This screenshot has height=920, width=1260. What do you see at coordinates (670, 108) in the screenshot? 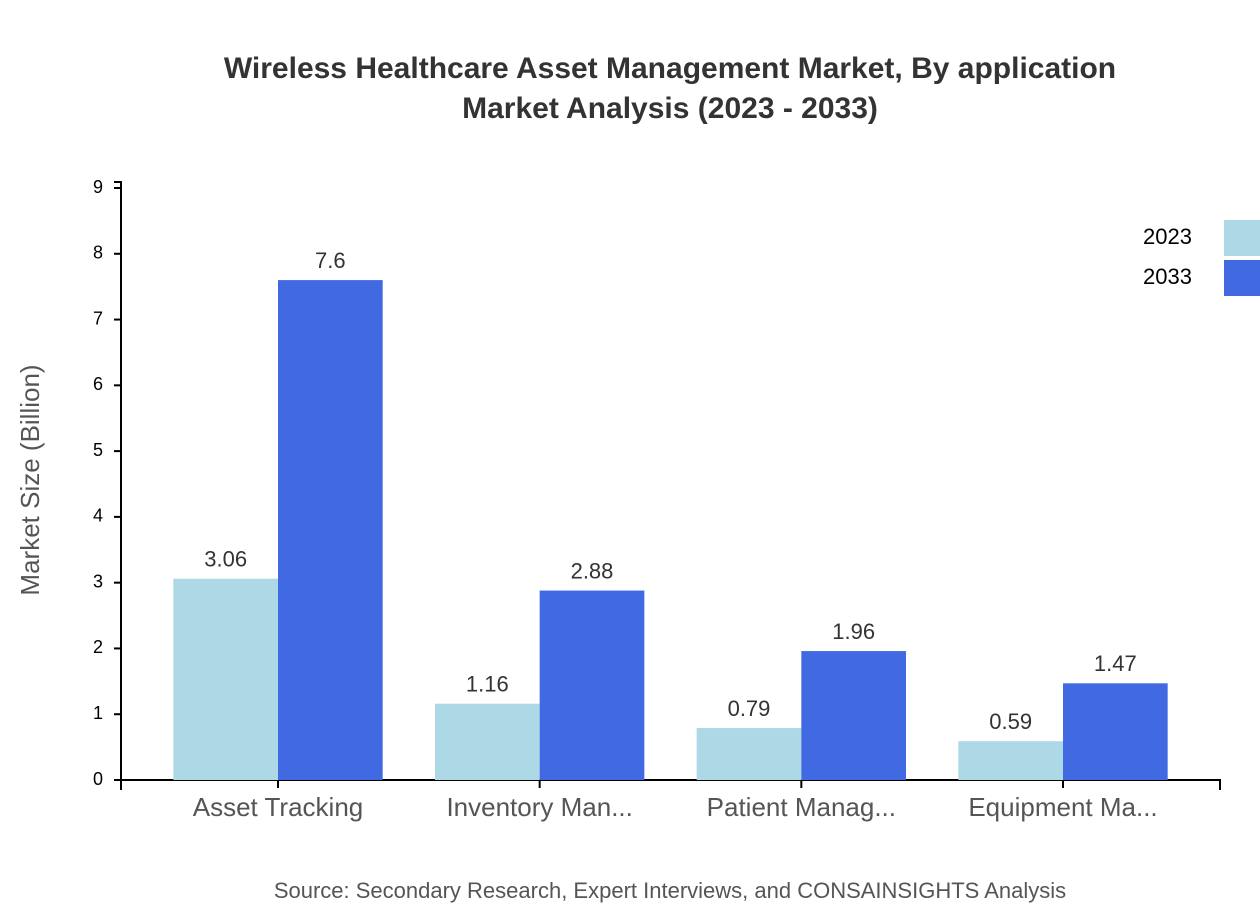
I see `chart-subtitle: Market Analysis (2023 - 2033)` at bounding box center [670, 108].